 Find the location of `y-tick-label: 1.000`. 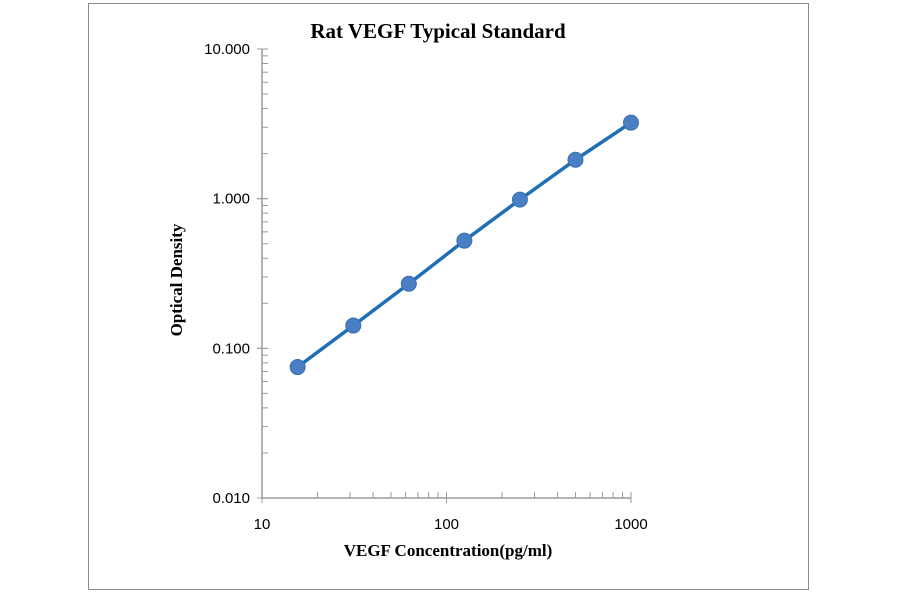

y-tick-label: 1.000 is located at coordinates (231, 199).